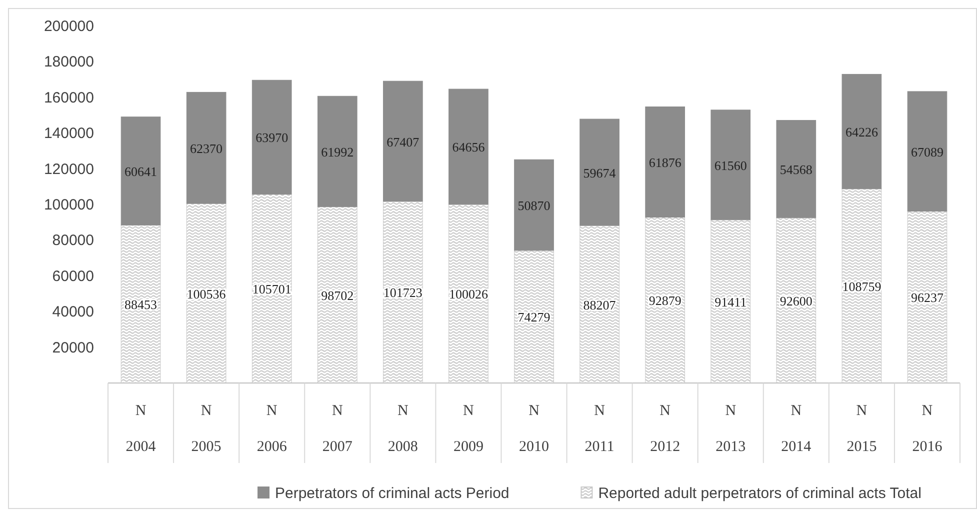 The image size is (977, 518). What do you see at coordinates (927, 298) in the screenshot?
I see `data-label: 96237` at bounding box center [927, 298].